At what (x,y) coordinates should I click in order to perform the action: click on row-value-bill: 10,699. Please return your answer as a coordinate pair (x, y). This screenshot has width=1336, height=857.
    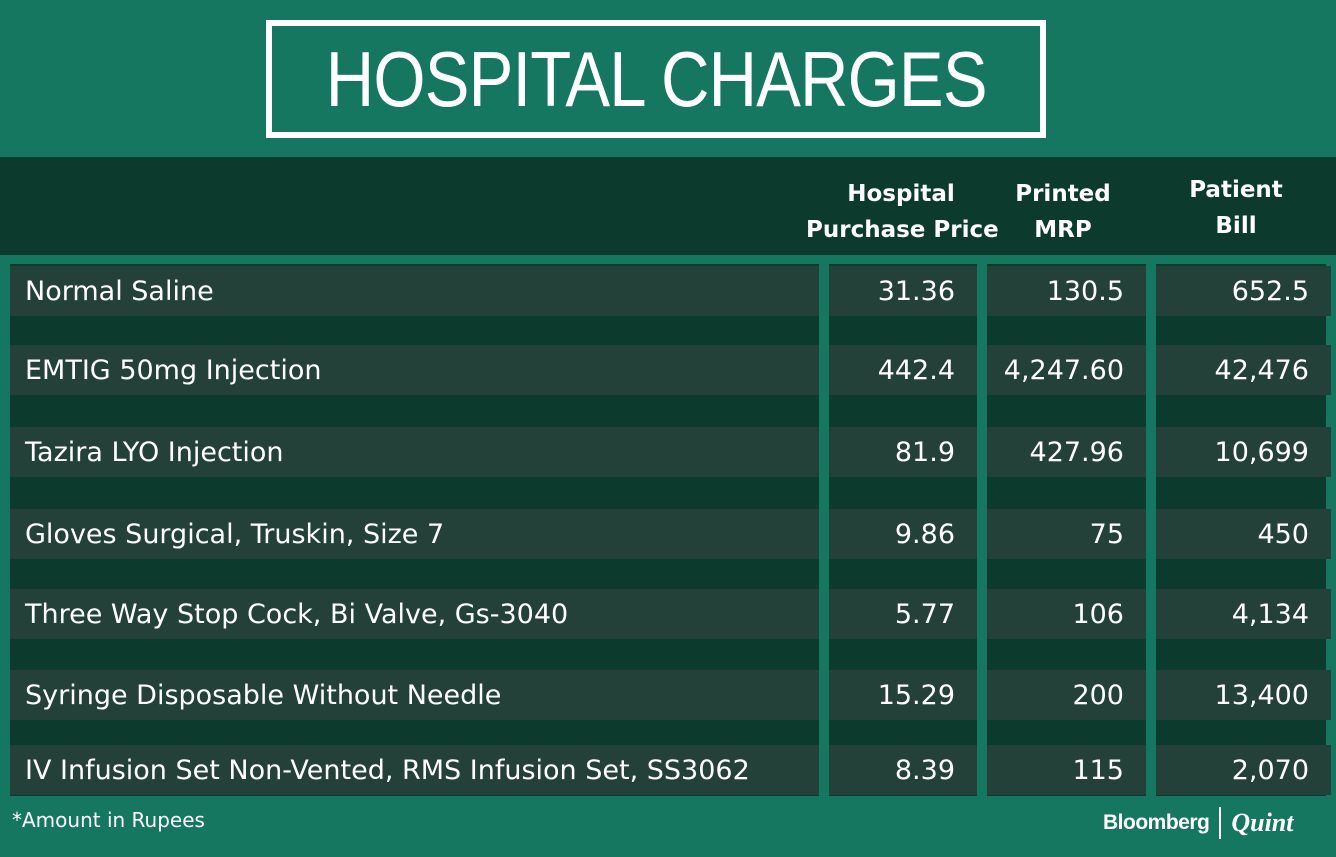
    Looking at the image, I should click on (1243, 452).